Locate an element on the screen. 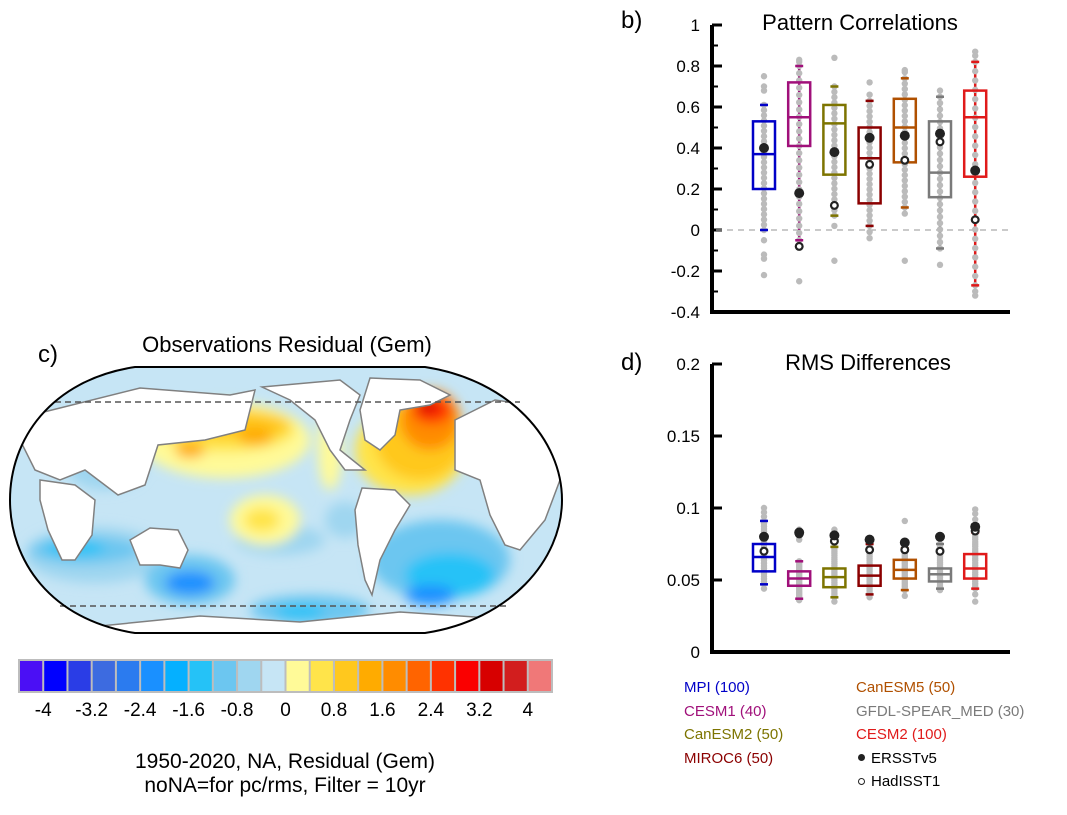 The width and height of the screenshot is (1067, 815). colorbar-tick-label: 2.4 is located at coordinates (431, 710).